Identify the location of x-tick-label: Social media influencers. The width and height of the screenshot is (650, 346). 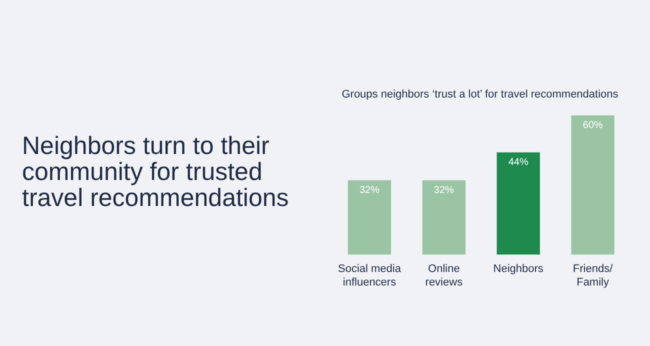
(370, 275).